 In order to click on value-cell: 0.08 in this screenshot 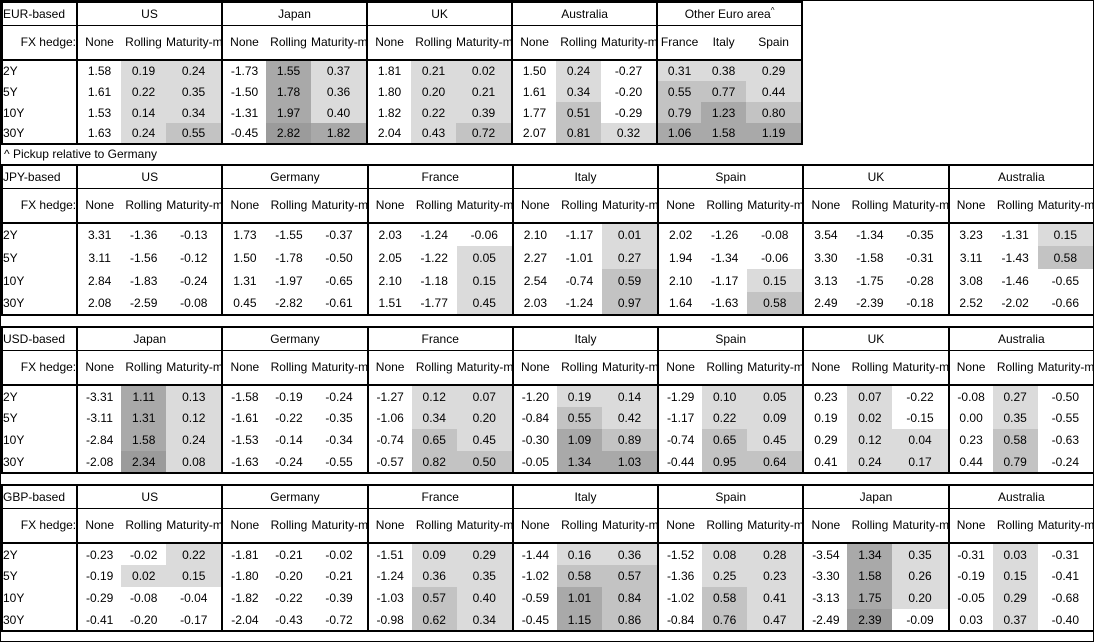, I will do `click(725, 554)`.